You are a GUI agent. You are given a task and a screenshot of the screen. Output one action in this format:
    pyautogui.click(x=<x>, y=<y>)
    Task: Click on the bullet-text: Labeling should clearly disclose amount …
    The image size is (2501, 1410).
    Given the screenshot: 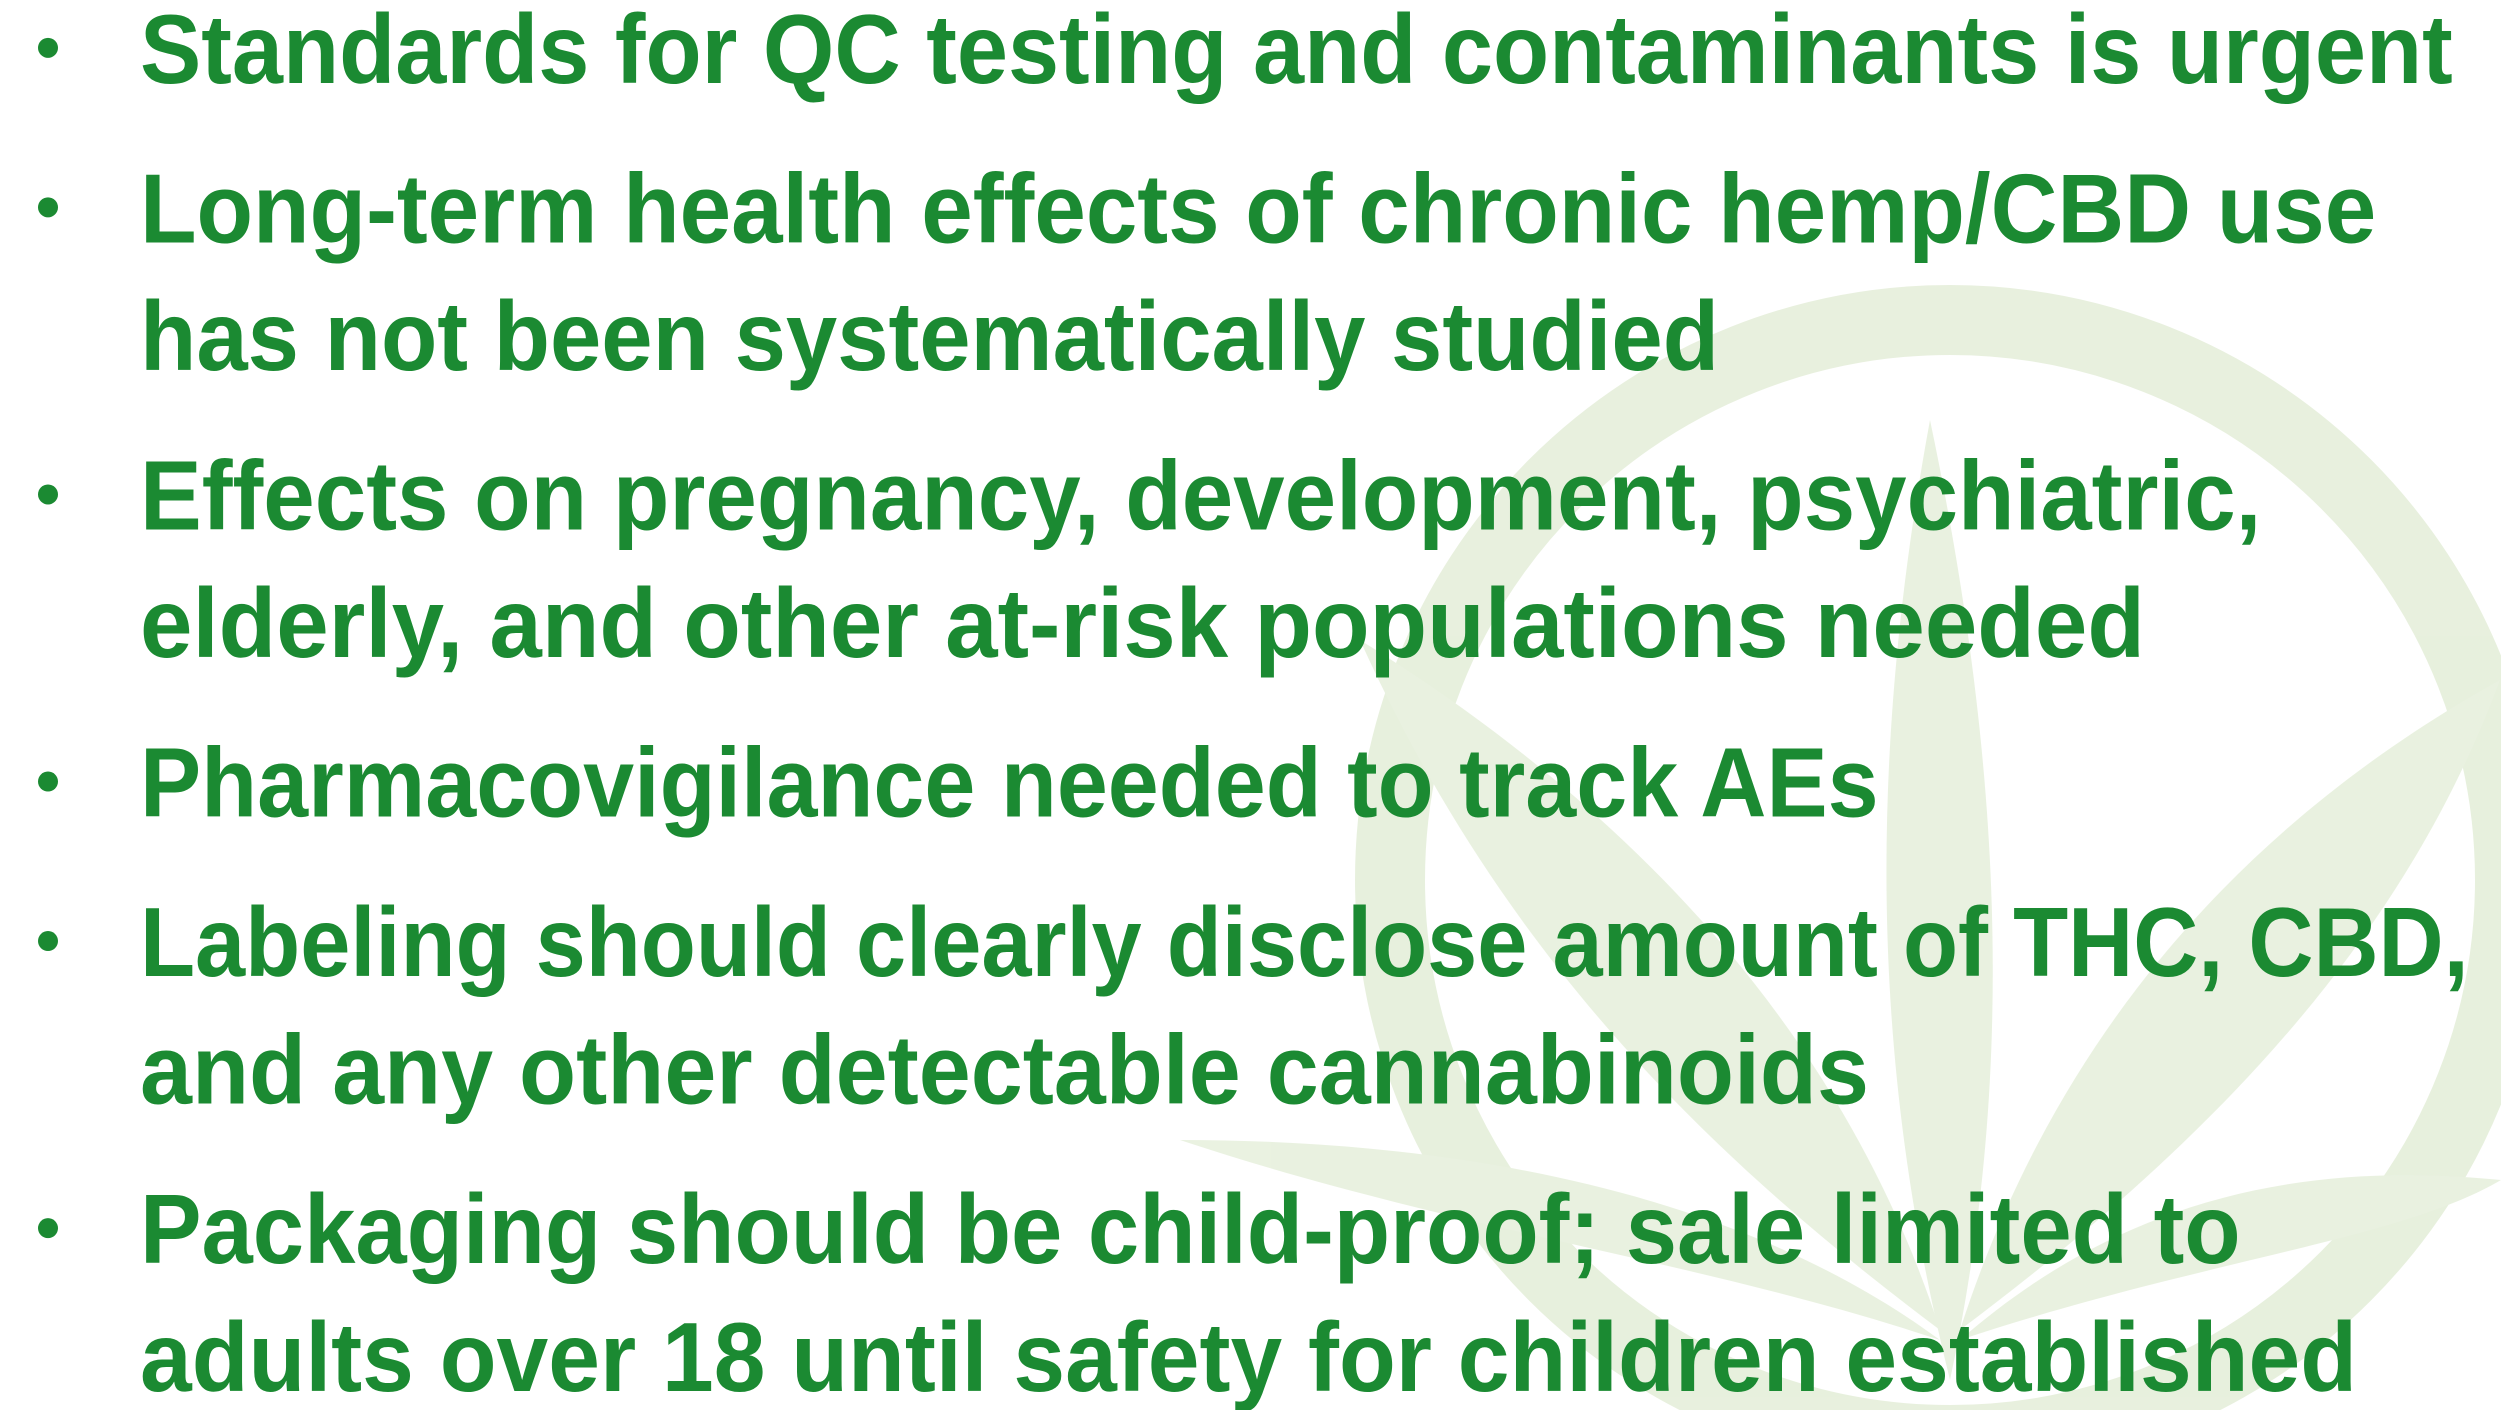 What is the action you would take?
    pyautogui.click(x=1304, y=942)
    